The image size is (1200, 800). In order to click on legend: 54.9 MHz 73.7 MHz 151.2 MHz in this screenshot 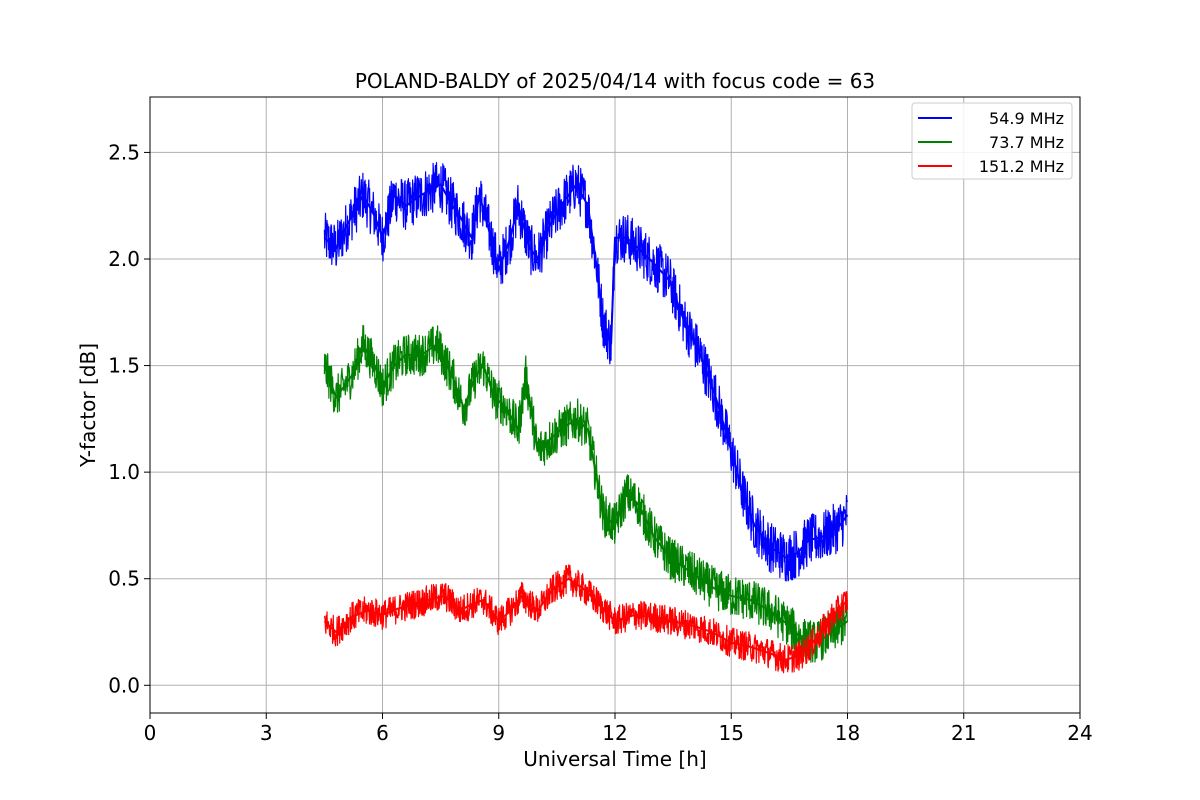, I will do `click(992, 141)`.